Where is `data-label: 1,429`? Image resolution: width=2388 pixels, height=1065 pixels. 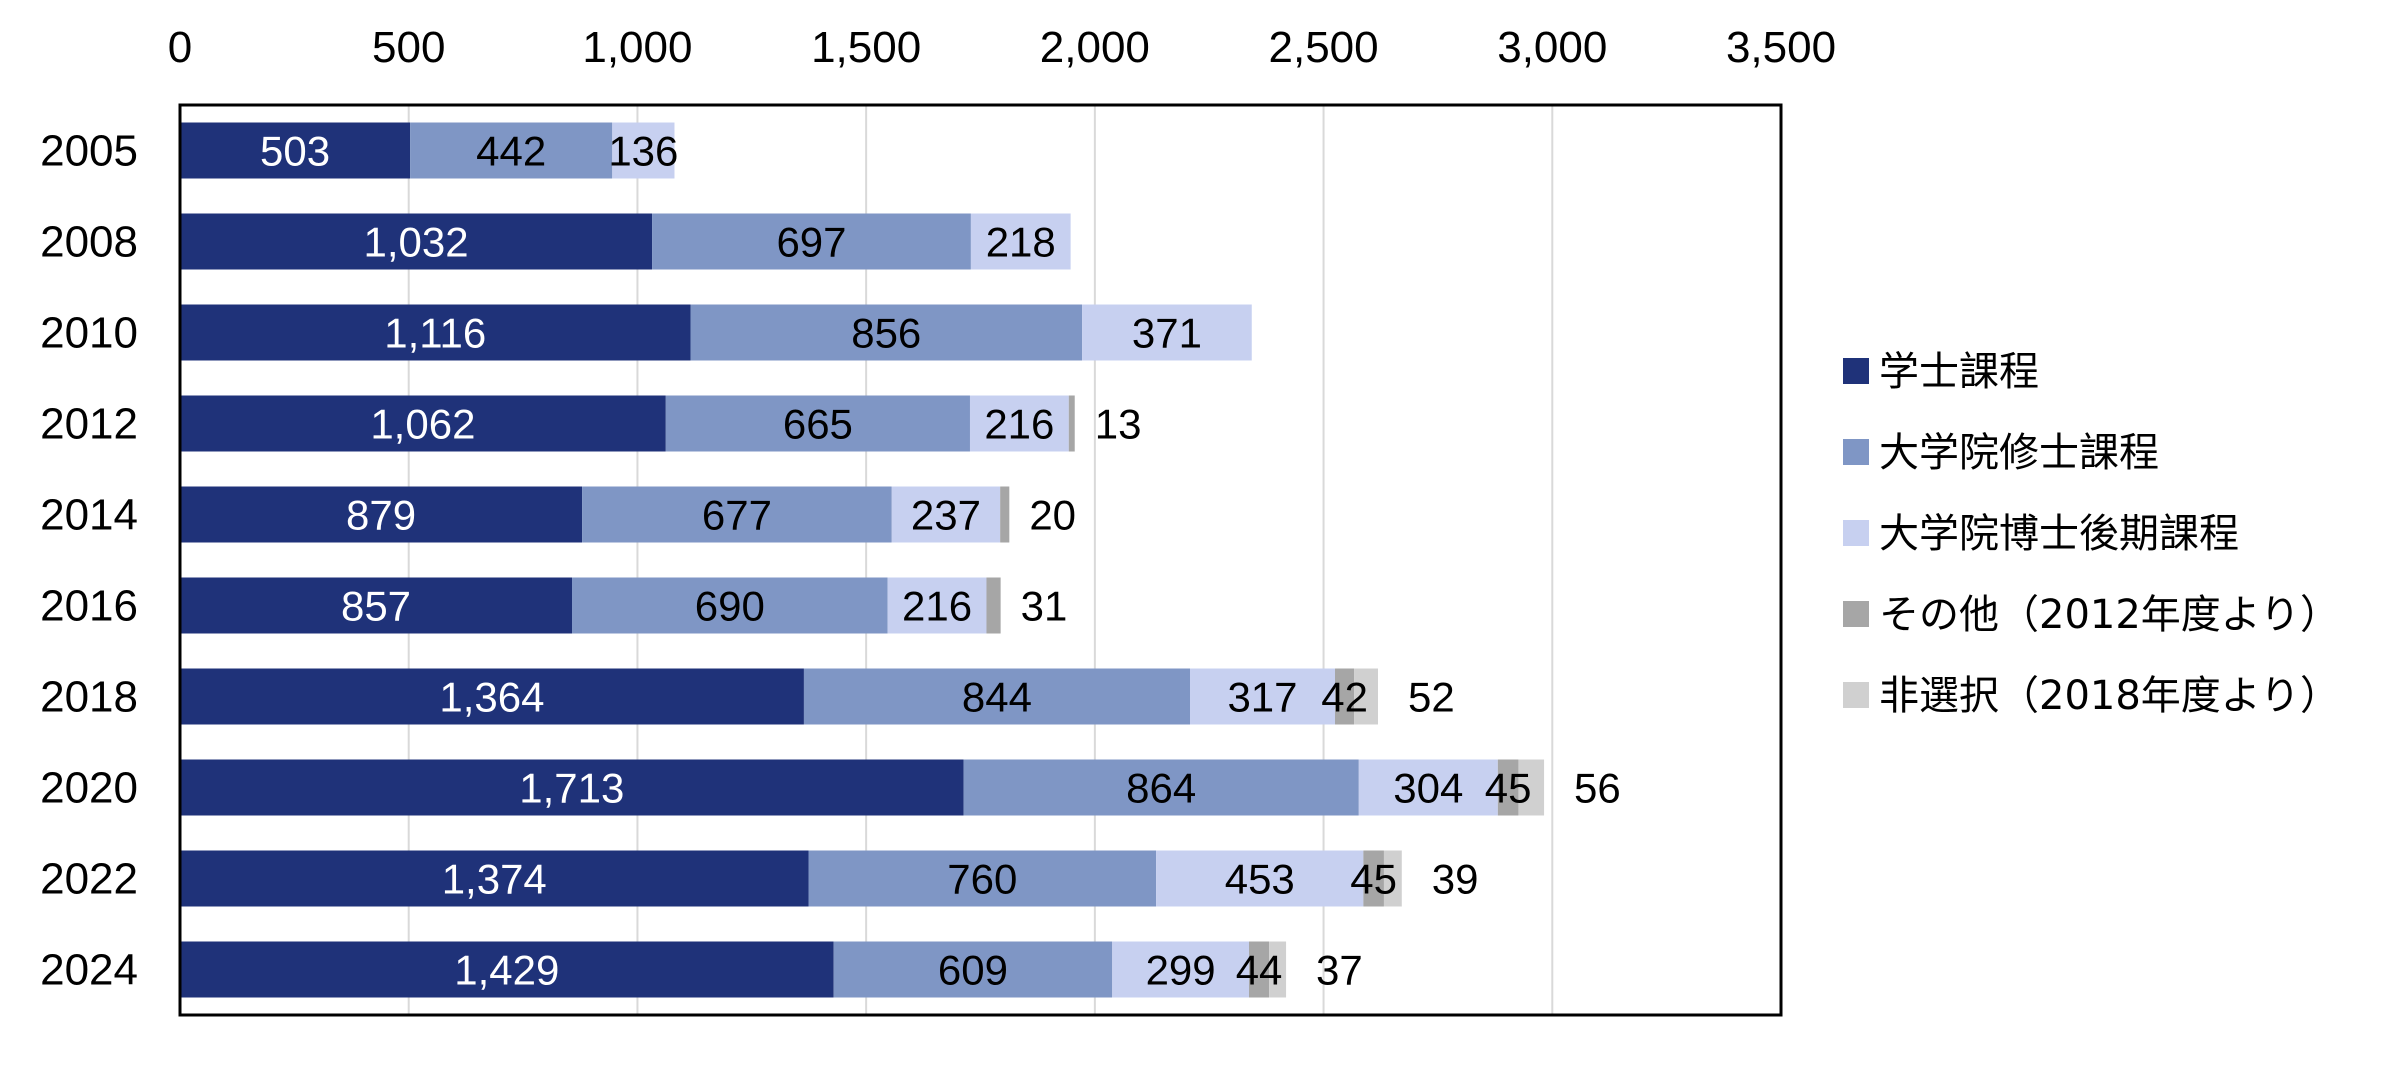
data-label: 1,429 is located at coordinates (506, 970).